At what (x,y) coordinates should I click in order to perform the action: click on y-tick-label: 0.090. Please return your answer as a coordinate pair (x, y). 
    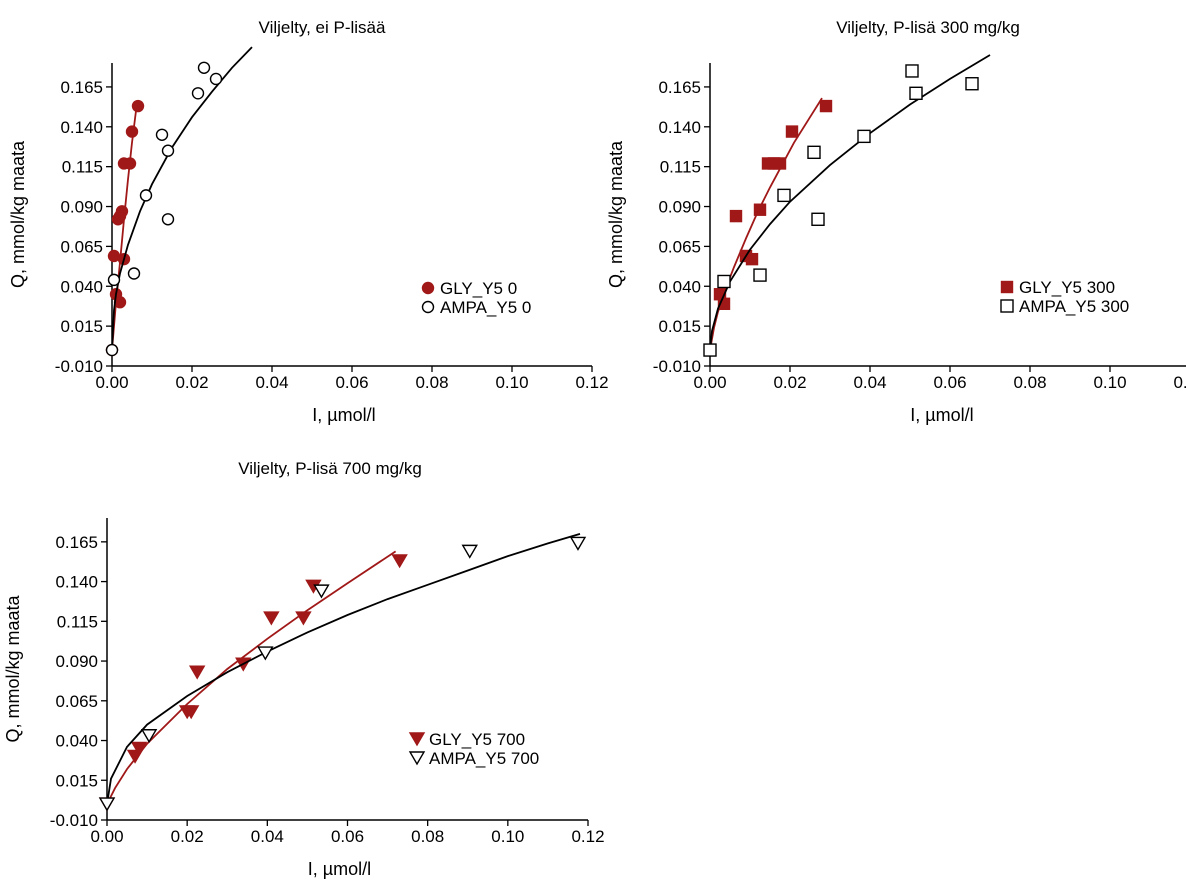
    Looking at the image, I should click on (76, 661).